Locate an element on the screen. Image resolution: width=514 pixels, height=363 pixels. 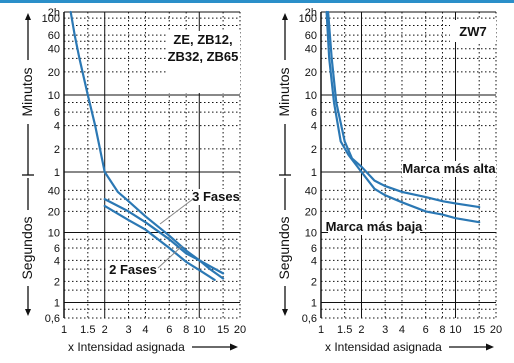
chart-title-line: ZE, ZB12, is located at coordinates (202, 39).